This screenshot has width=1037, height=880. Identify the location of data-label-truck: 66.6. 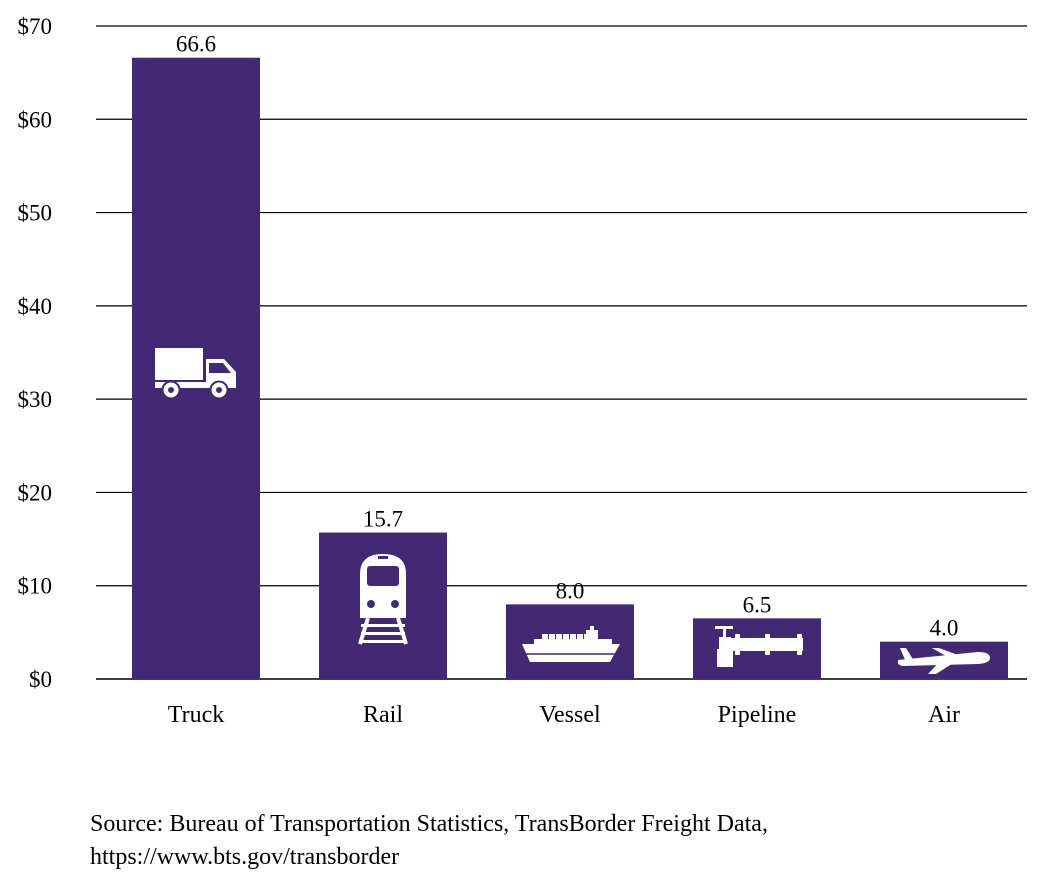
(196, 44).